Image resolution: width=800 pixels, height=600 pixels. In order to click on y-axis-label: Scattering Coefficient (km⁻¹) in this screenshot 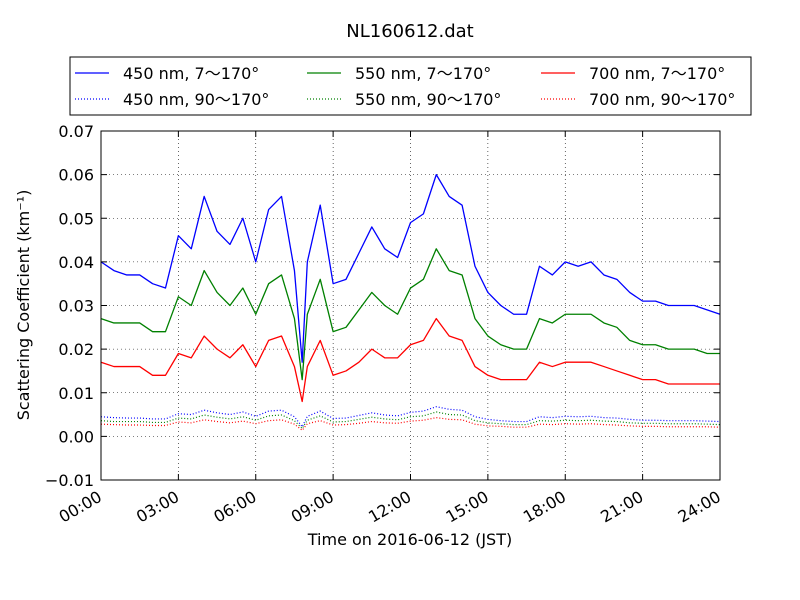, I will do `click(23, 305)`.